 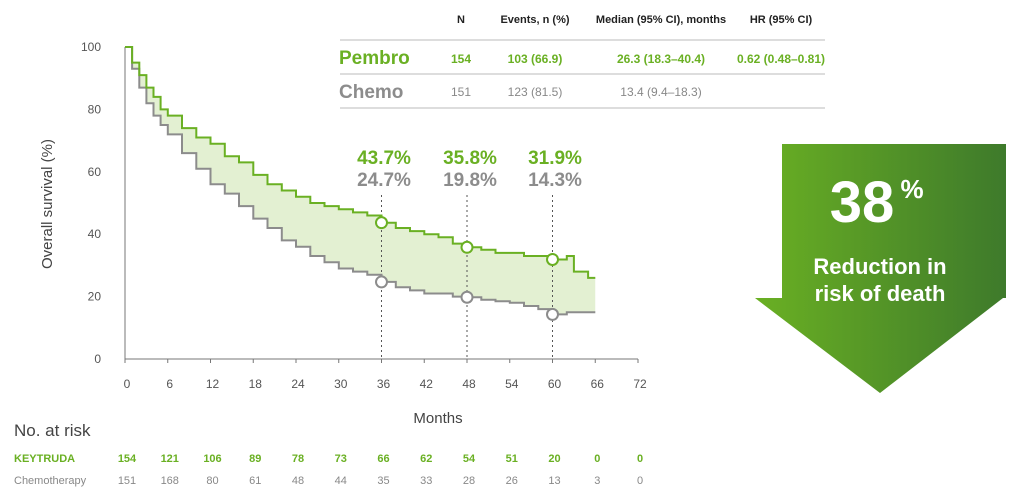 What do you see at coordinates (469, 384) in the screenshot?
I see `x-tick-48: 48` at bounding box center [469, 384].